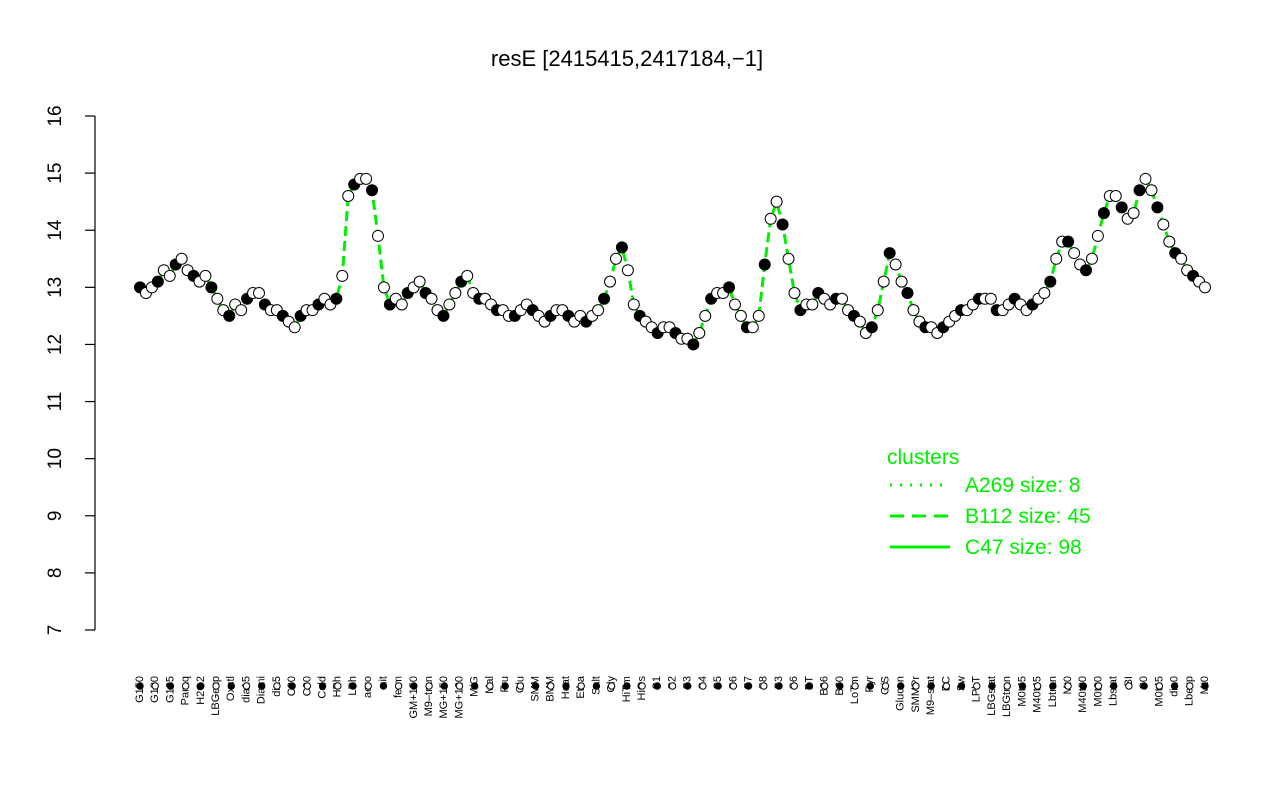 The height and width of the screenshot is (800, 1280). I want to click on y-tick-label: 15, so click(55, 173).